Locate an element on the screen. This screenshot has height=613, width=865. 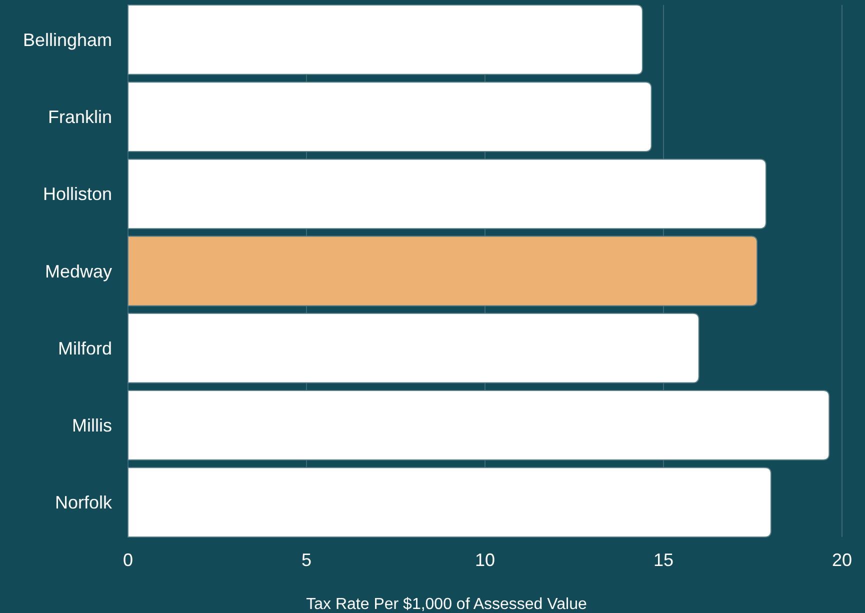
y-tick-label: Norfolk is located at coordinates (83, 502).